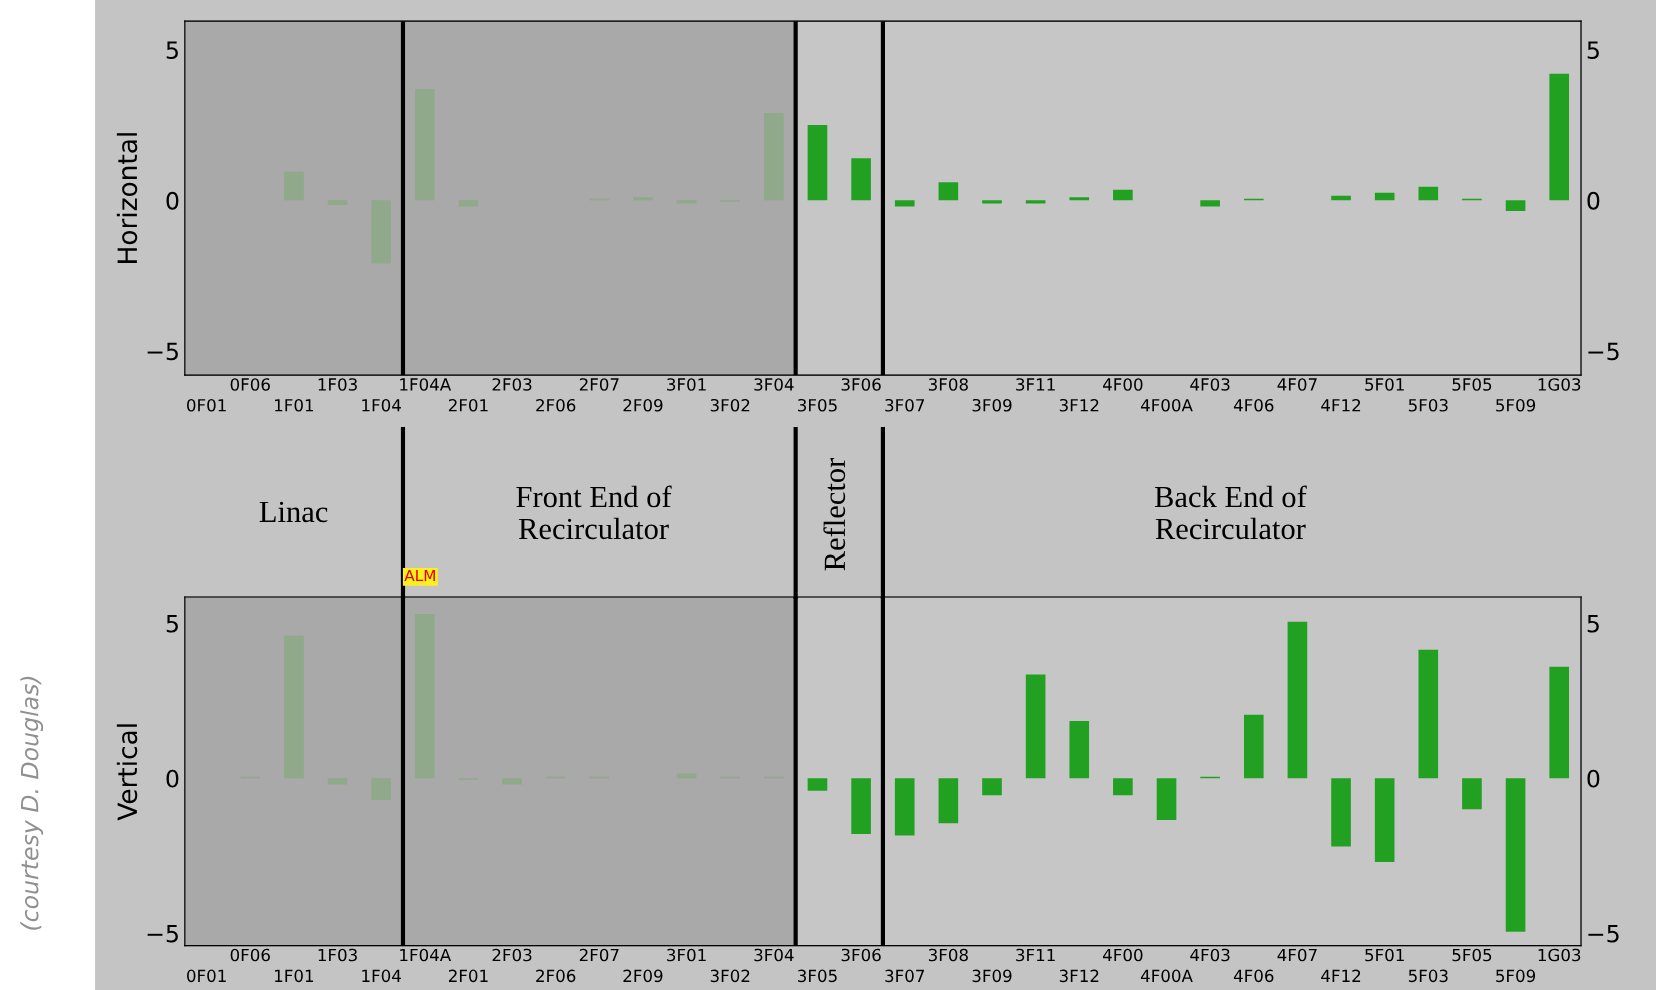 Image resolution: width=1656 pixels, height=990 pixels. Describe the element at coordinates (1230, 512) in the screenshot. I see `text: Back End of Recirculator` at that location.